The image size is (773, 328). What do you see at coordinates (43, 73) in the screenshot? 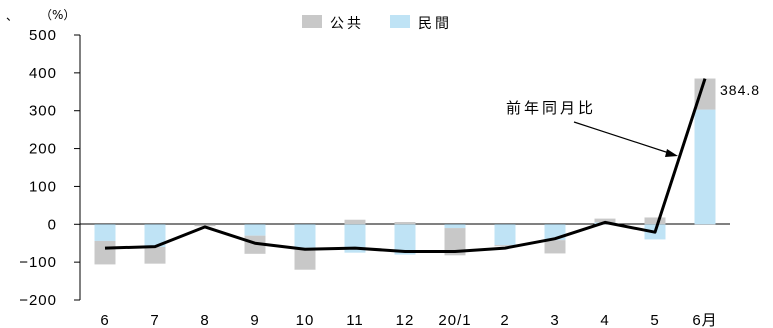
I see `y-tick-label: 400` at bounding box center [43, 73].